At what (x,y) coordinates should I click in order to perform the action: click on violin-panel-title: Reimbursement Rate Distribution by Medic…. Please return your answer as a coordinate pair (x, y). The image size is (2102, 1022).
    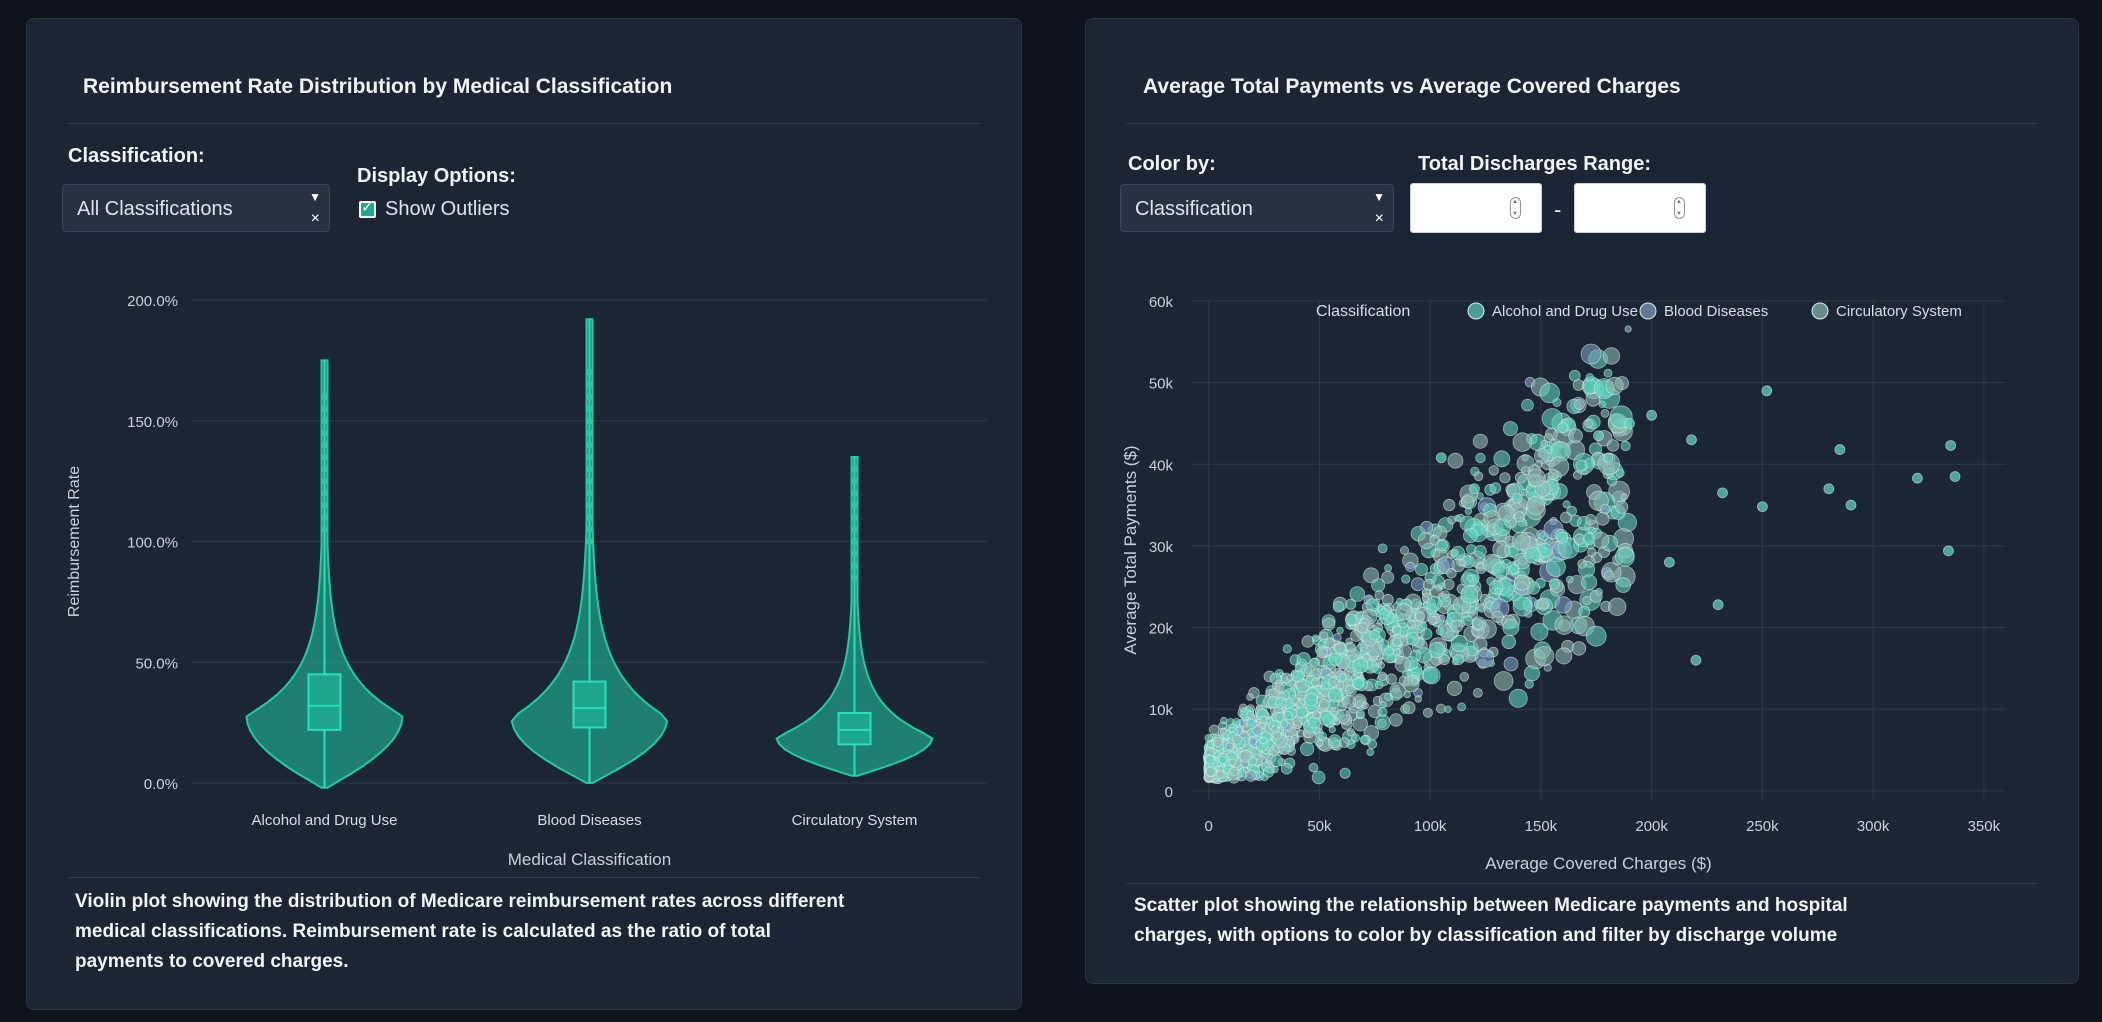
    Looking at the image, I should click on (378, 86).